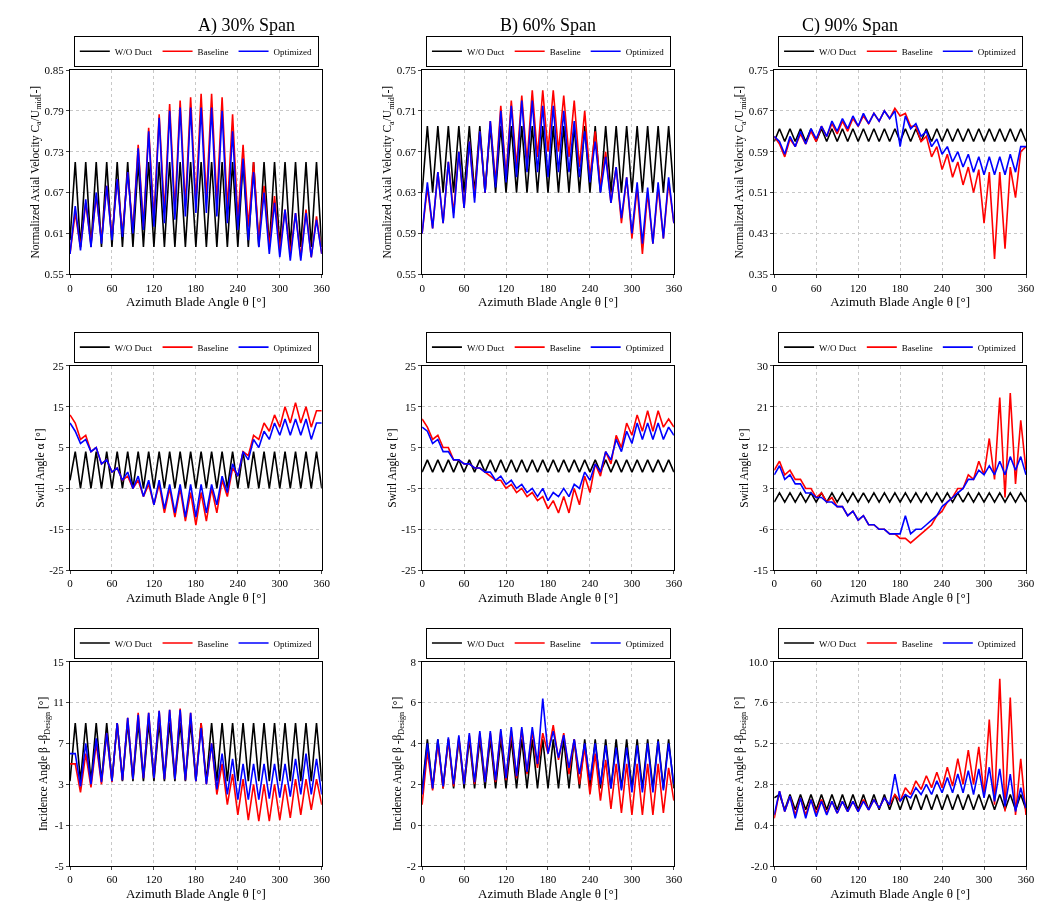 The image size is (1046, 911). Describe the element at coordinates (406, 151) in the screenshot. I see `y-tick-label: 0.67` at that location.